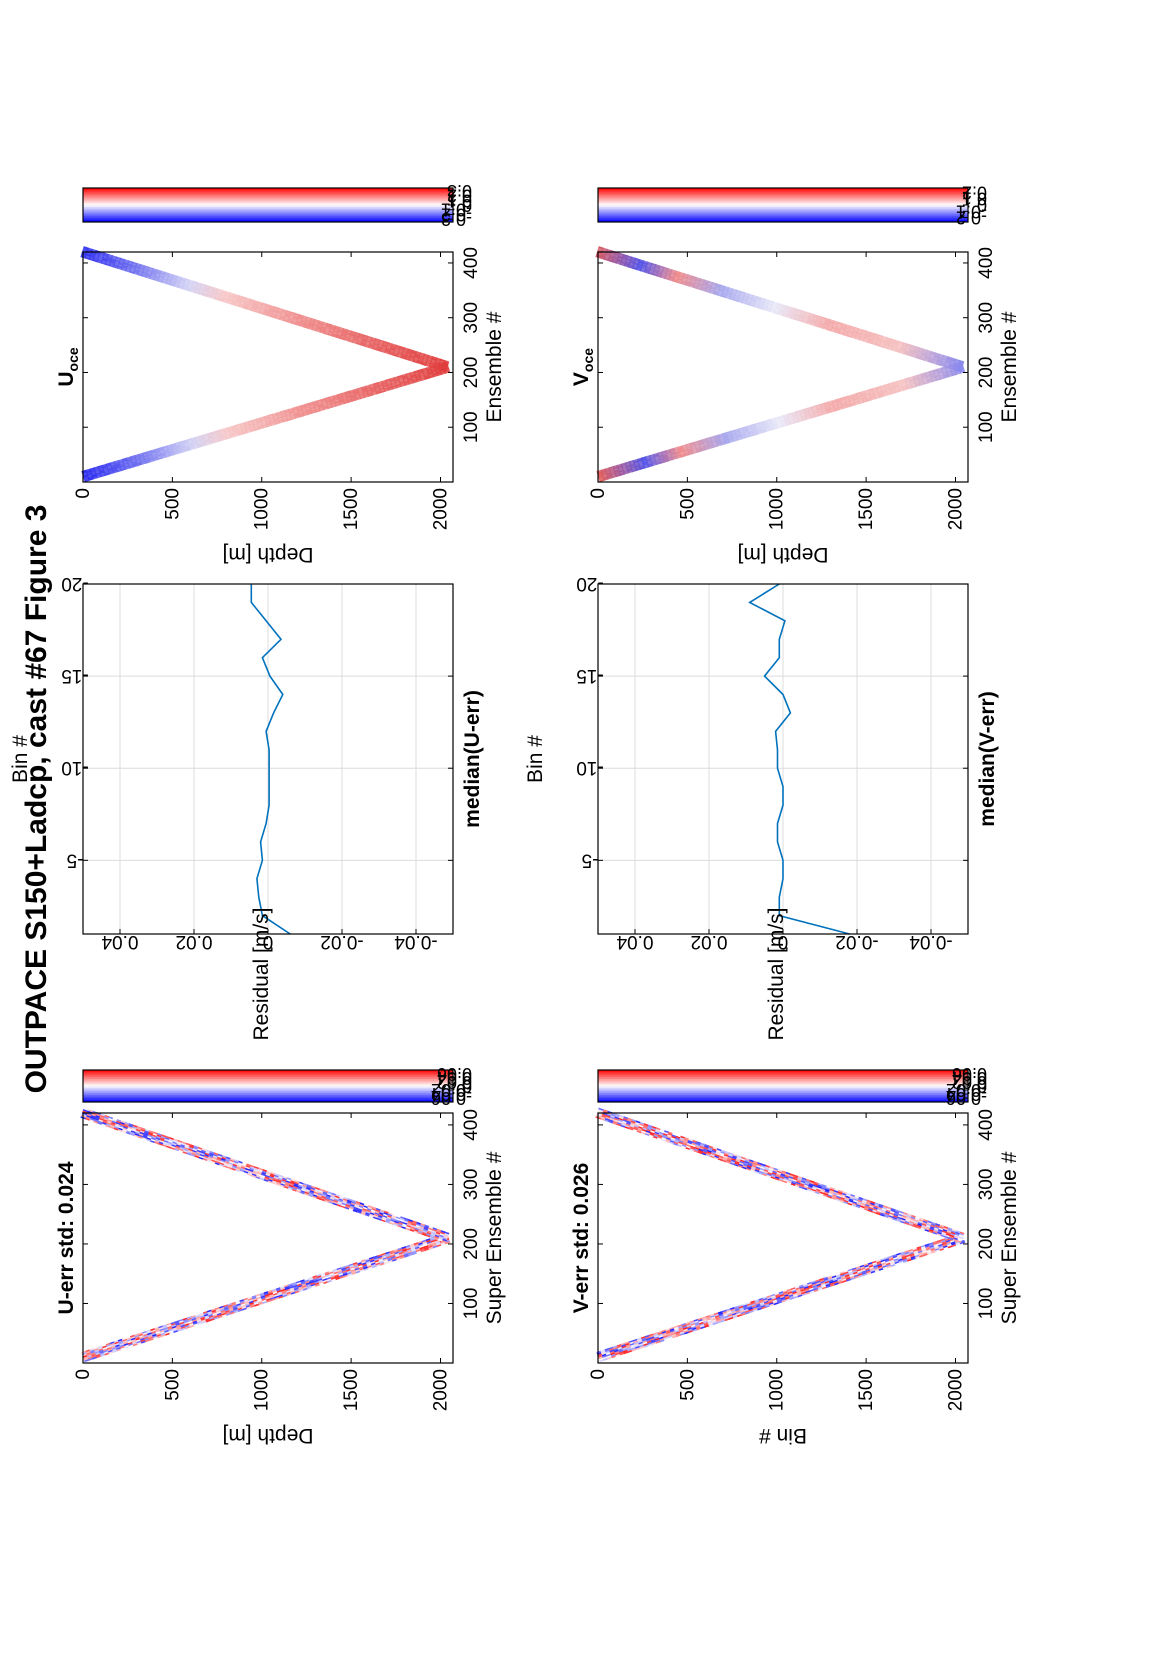 The image size is (1165, 1679). Describe the element at coordinates (172, 1385) in the screenshot. I see `y-tick-label: 500` at that location.